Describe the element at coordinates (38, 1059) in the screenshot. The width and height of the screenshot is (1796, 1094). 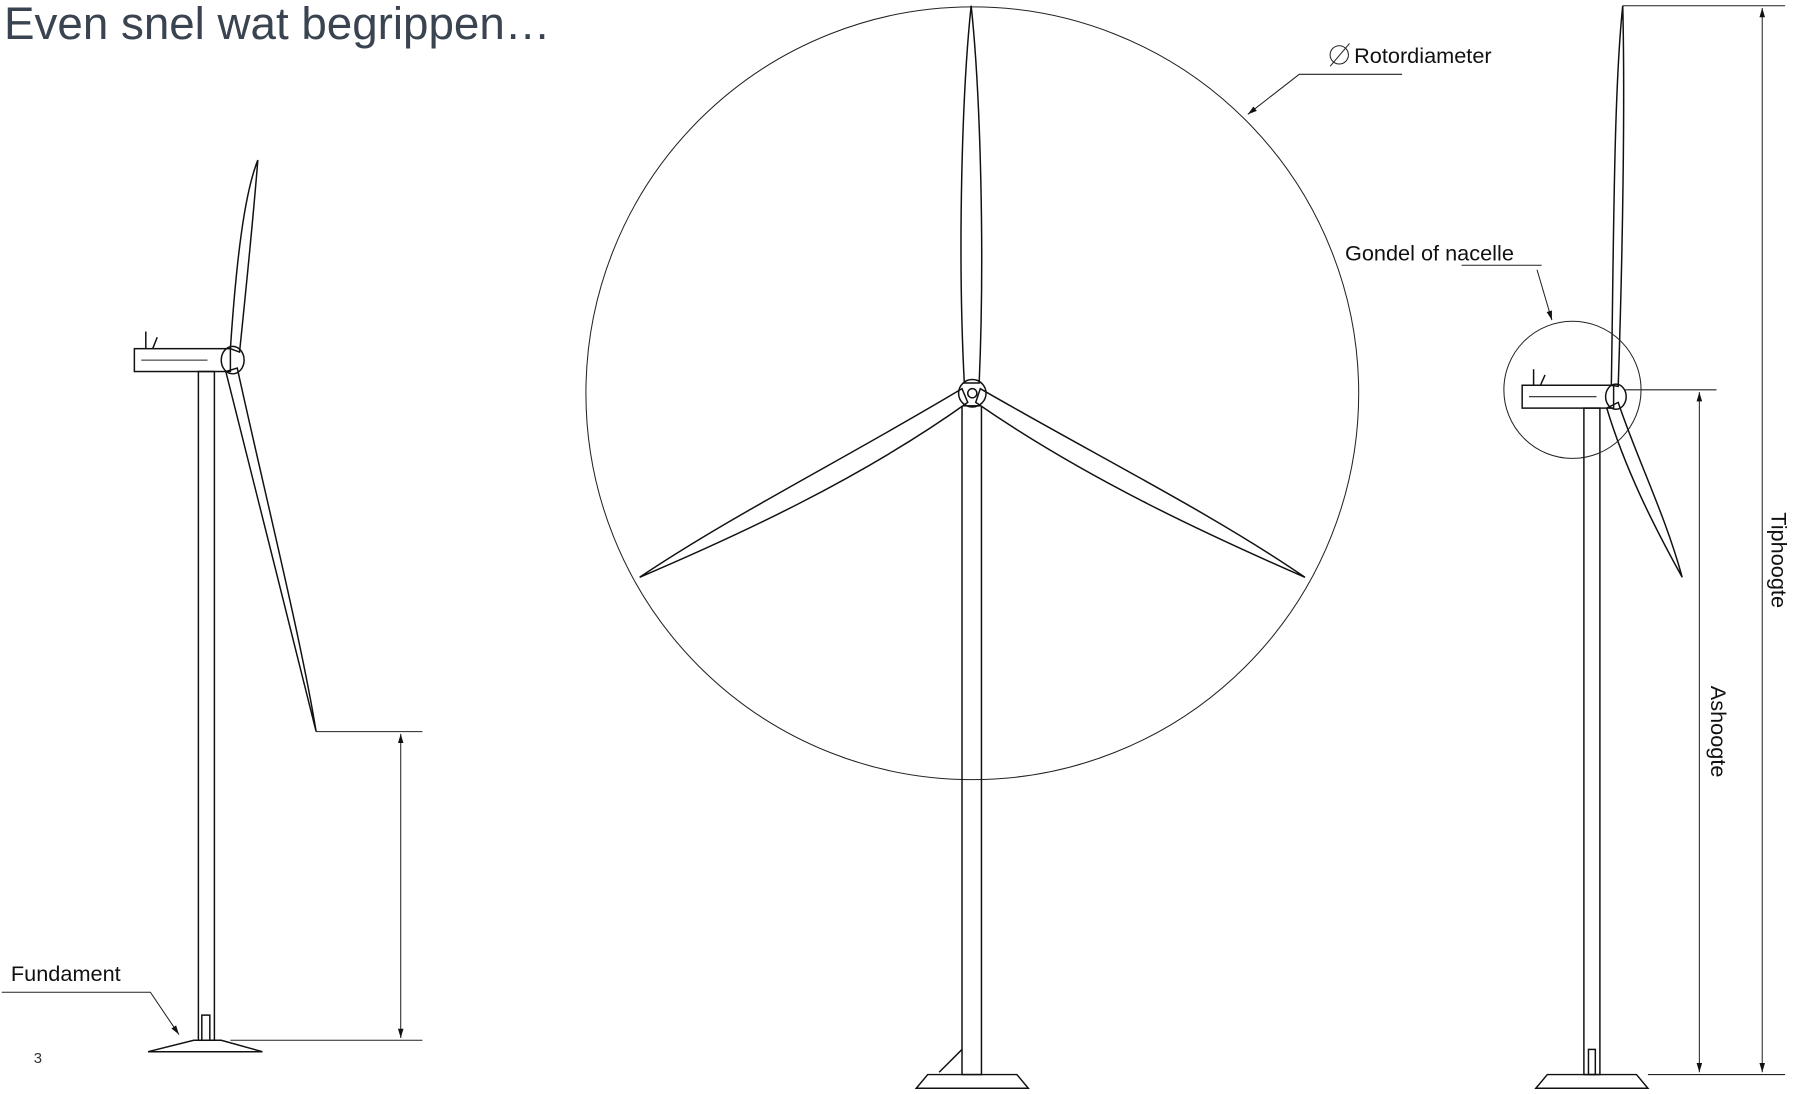
I see `page-number: 3` at that location.